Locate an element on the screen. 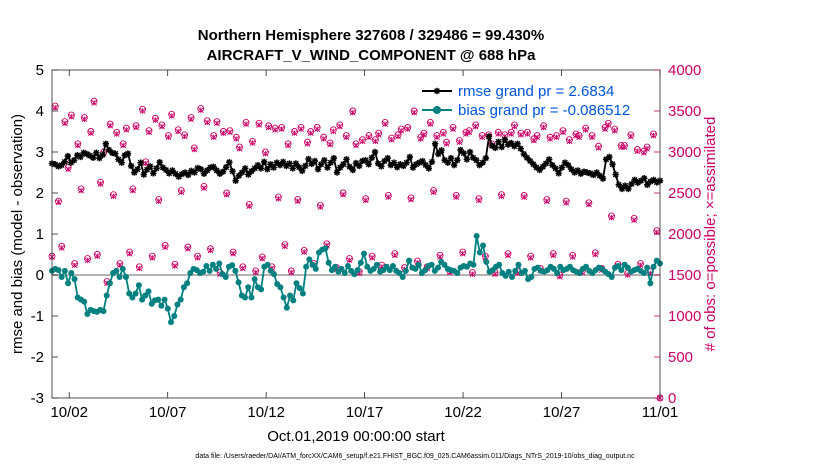  x-axis-label: Oct.01,2019 00:00:00 start is located at coordinates (356, 436).